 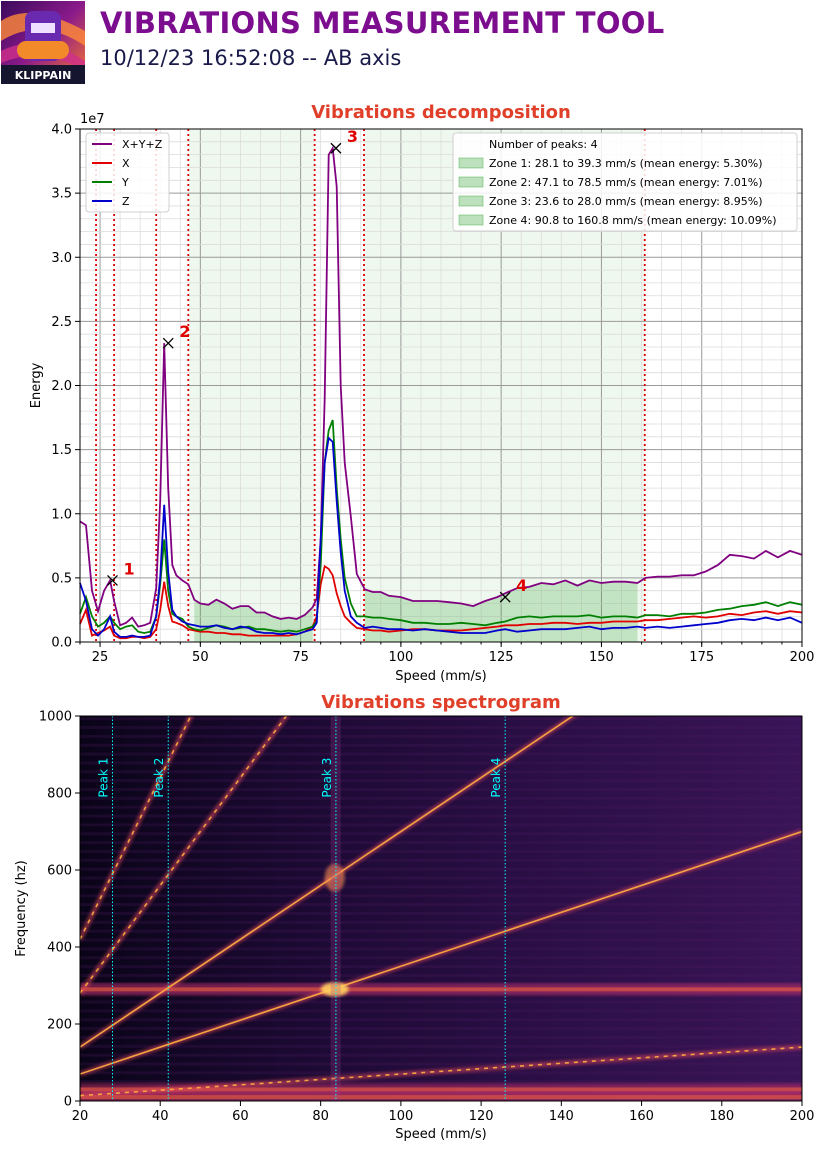 What do you see at coordinates (561, 1116) in the screenshot?
I see `x-tick-label: 140` at bounding box center [561, 1116].